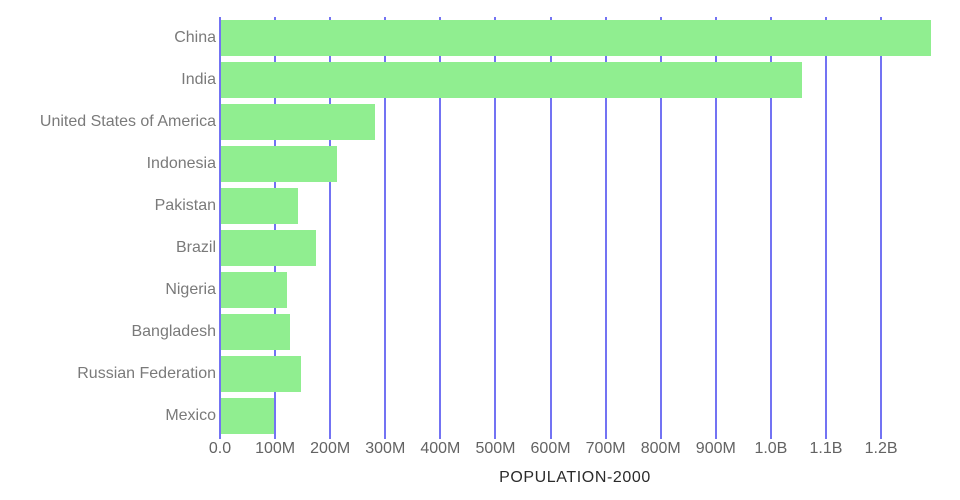  Describe the element at coordinates (330, 448) in the screenshot. I see `x-tick-label: 200M` at that location.